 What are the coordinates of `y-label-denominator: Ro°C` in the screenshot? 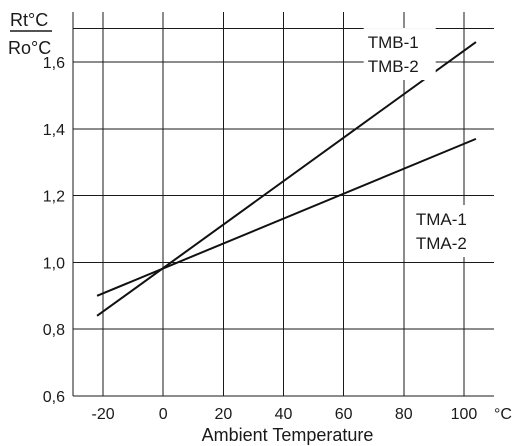 It's located at (29, 48).